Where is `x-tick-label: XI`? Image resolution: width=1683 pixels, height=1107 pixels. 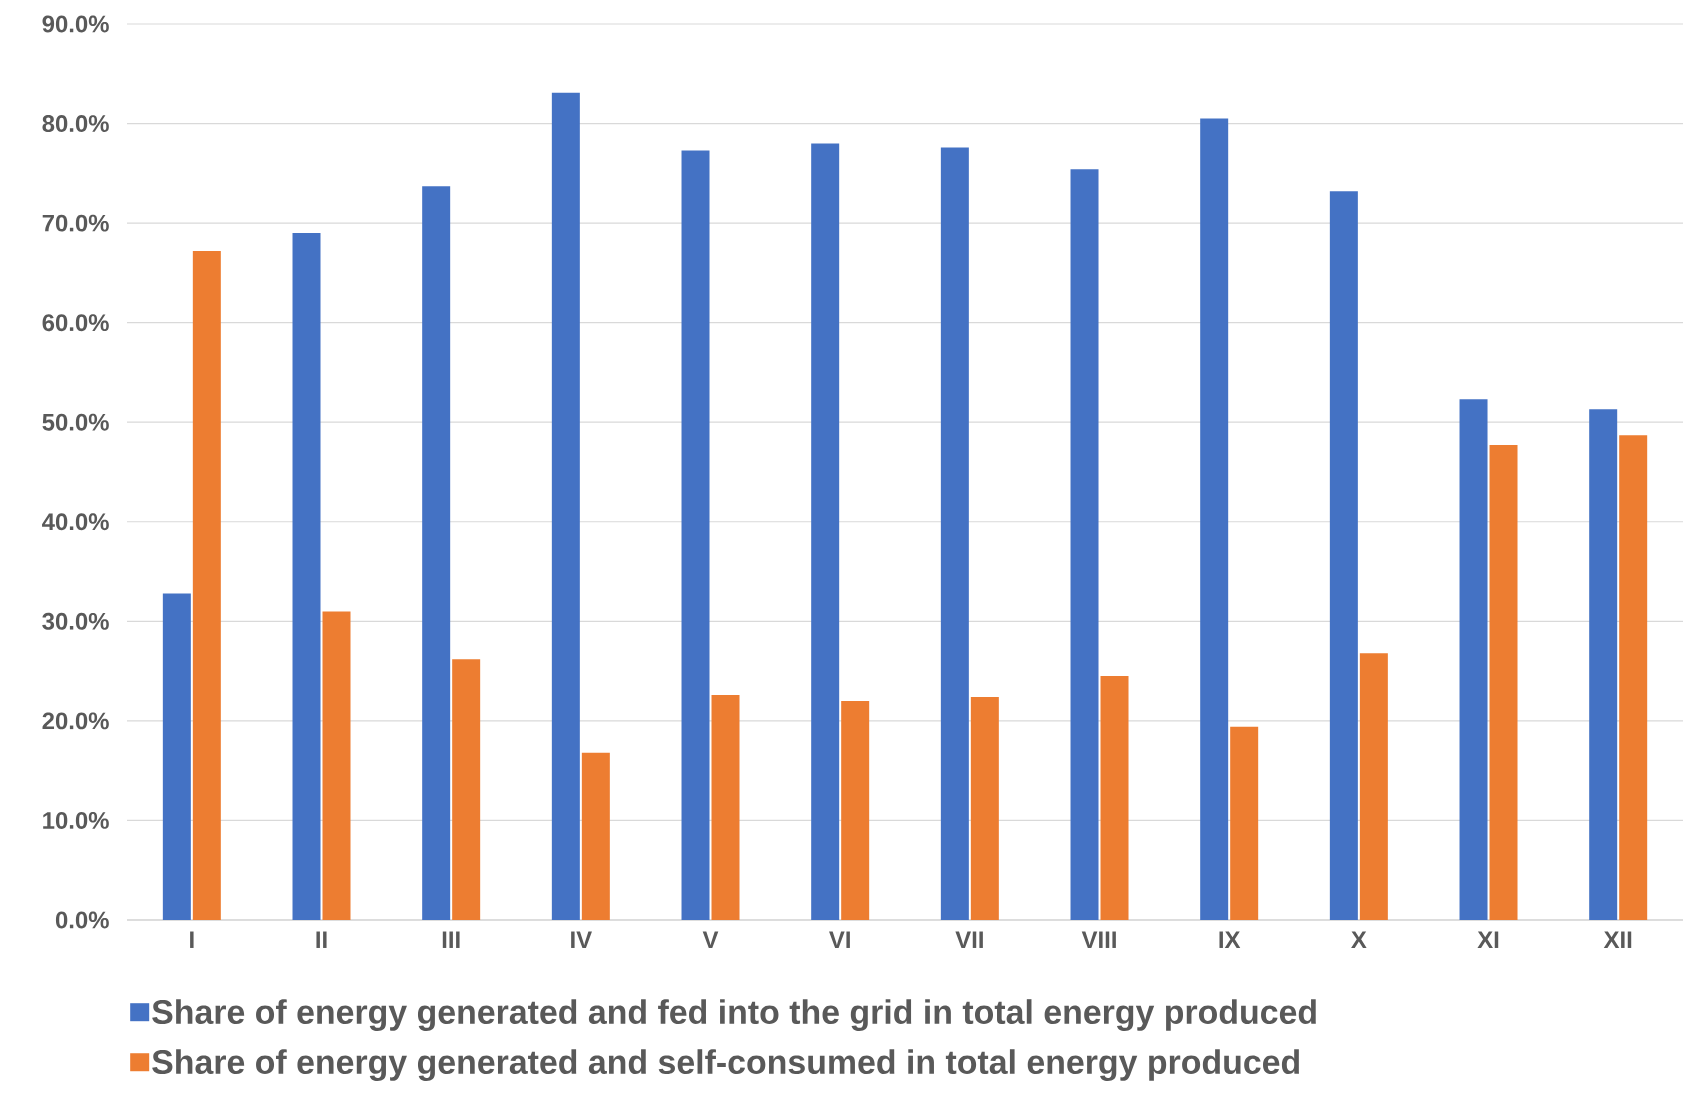
x-tick-label: XI is located at coordinates (1488, 939).